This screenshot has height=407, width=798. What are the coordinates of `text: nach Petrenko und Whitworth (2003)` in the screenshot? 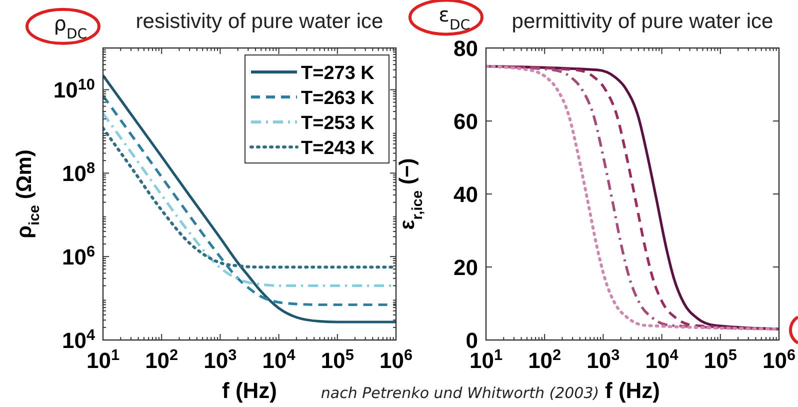 It's located at (460, 393).